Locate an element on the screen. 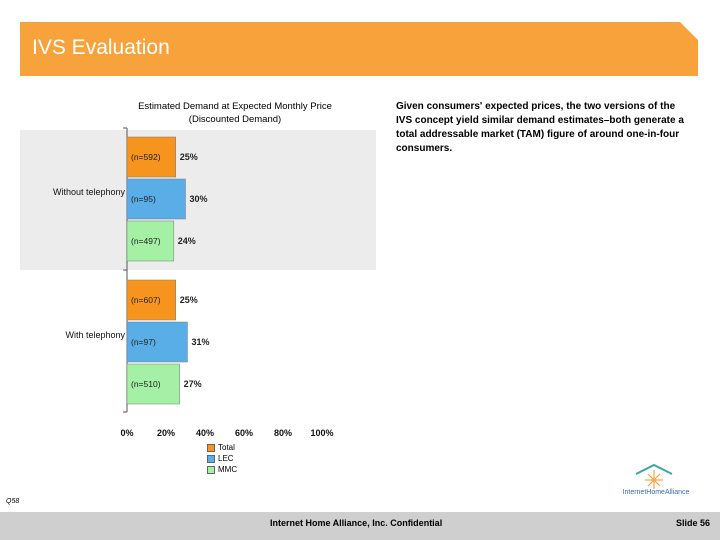  bar-n-label-with-telephony-total: (n=607) is located at coordinates (146, 300).